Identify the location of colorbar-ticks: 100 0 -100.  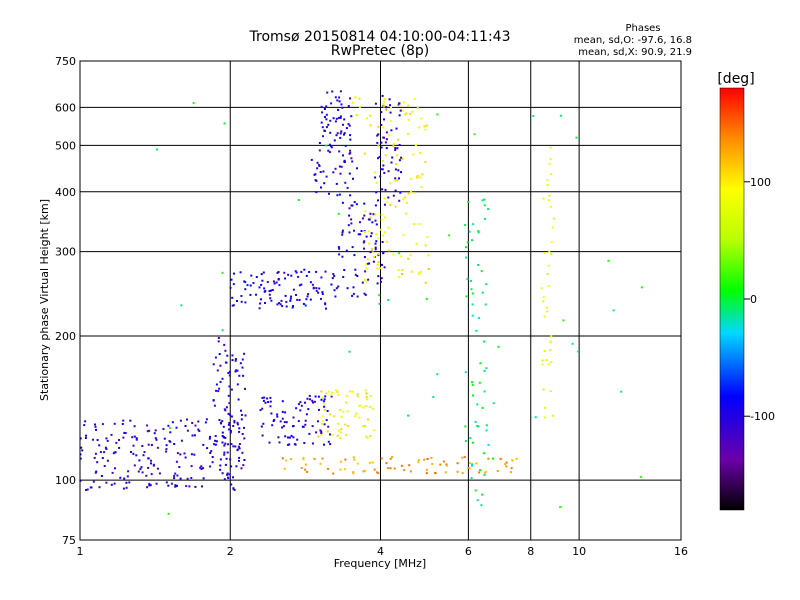
(759, 299).